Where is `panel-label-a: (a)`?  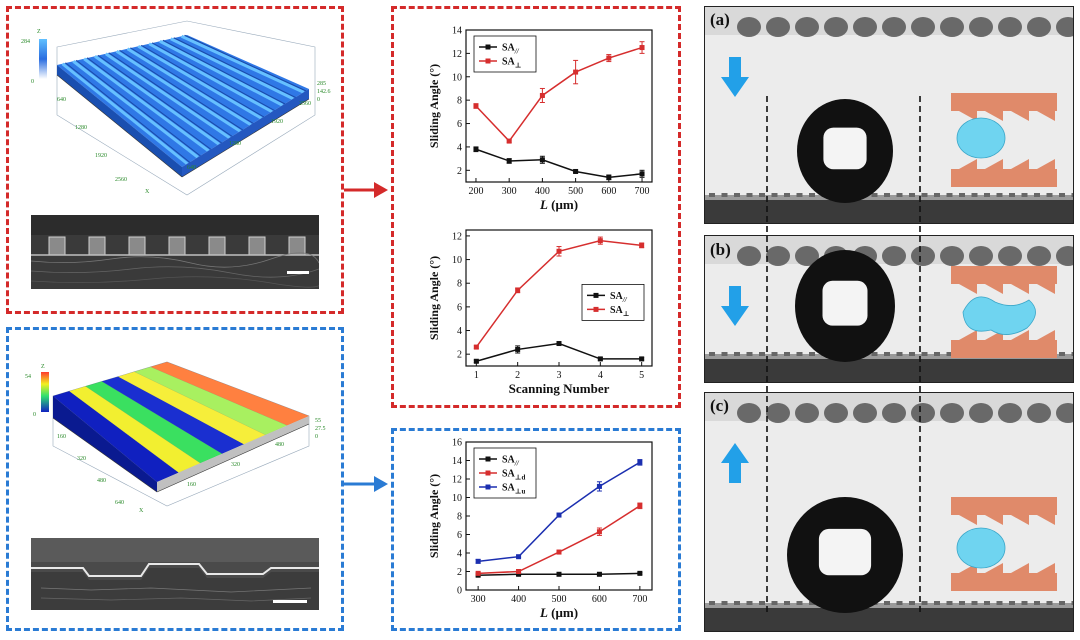
panel-label-a: (a) is located at coordinates (720, 19).